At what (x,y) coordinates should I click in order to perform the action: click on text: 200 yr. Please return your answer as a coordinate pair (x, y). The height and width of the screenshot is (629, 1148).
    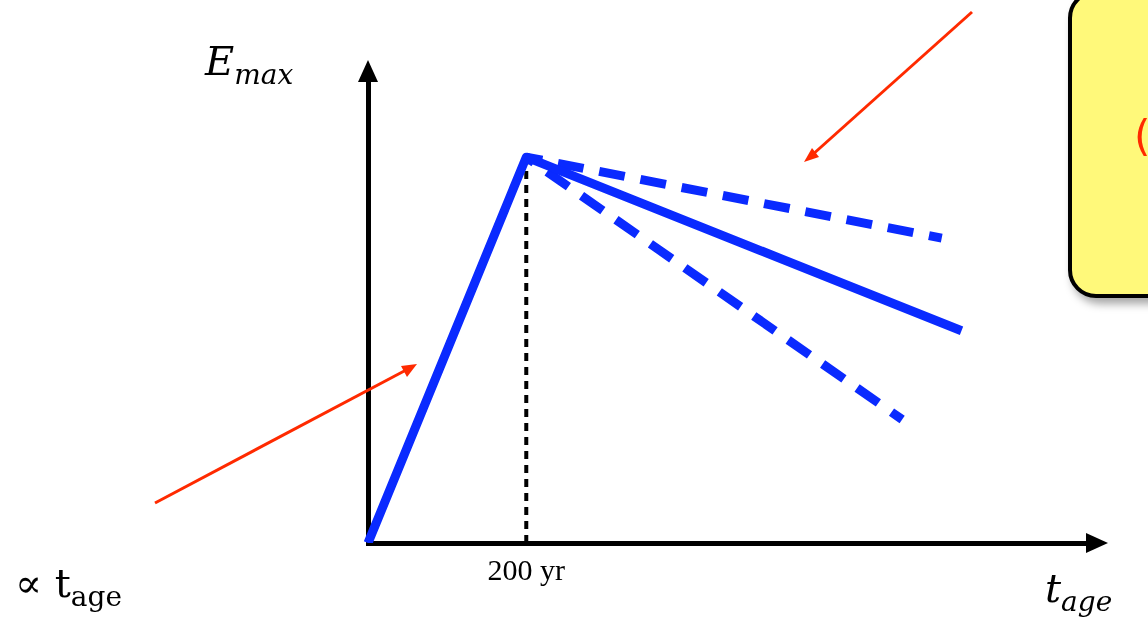
    Looking at the image, I should click on (526, 569).